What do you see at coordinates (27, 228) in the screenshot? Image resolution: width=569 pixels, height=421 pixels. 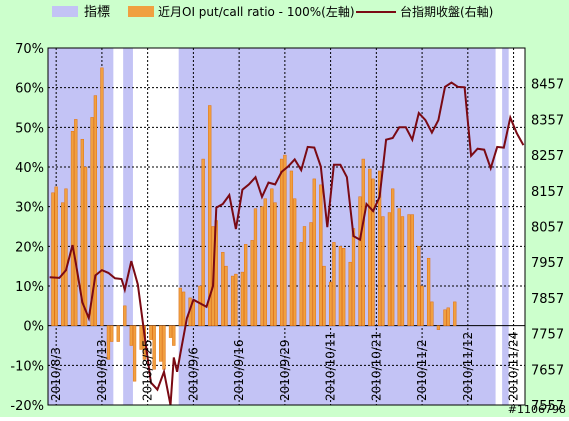 I see `left-axis-ticks: -20% -10% 0% 10% 20% 30% 40% 50% 60% 70%` at bounding box center [27, 228].